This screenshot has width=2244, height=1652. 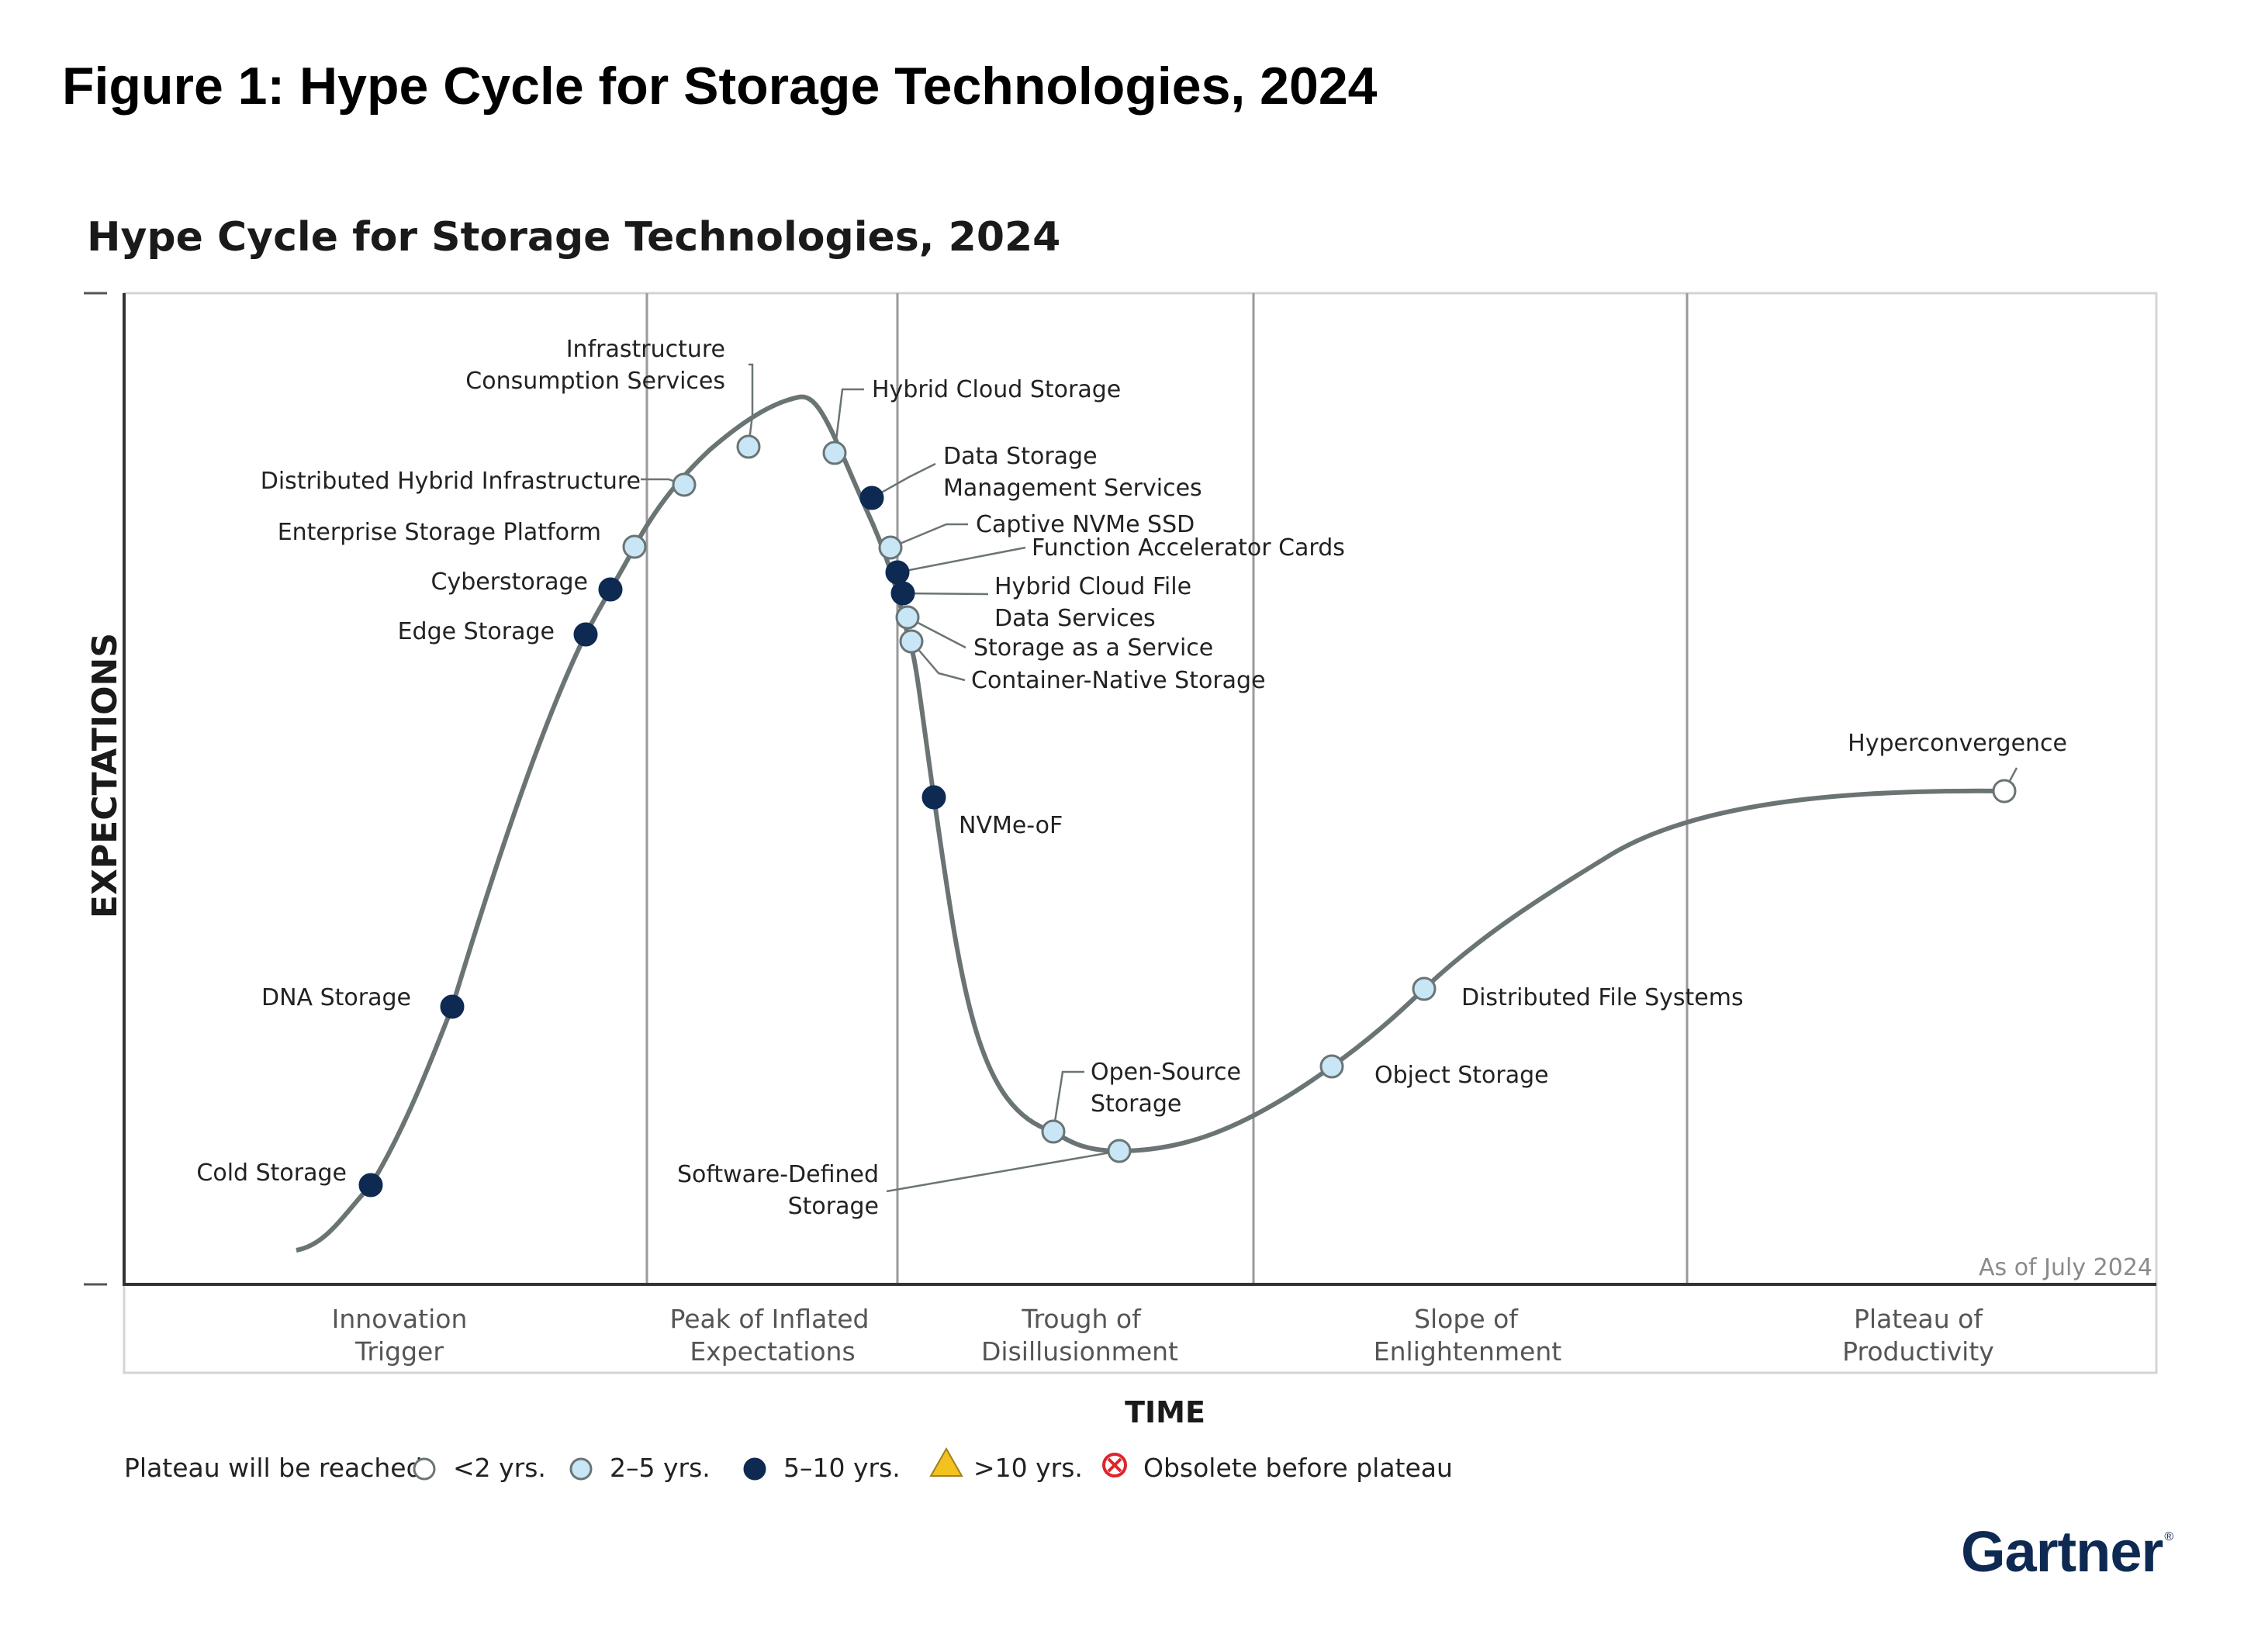 What do you see at coordinates (2062, 1551) in the screenshot?
I see `brand-name: Gartner` at bounding box center [2062, 1551].